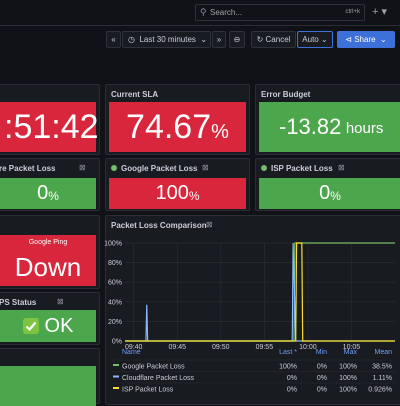  I want to click on panel: PS Status ⊠ OK, so click(50, 318).